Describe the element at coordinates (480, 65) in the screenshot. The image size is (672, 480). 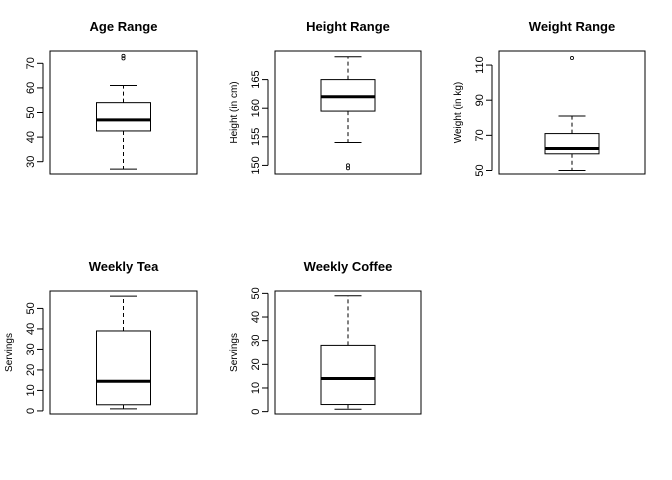
I see `y-tick-label: 110` at that location.